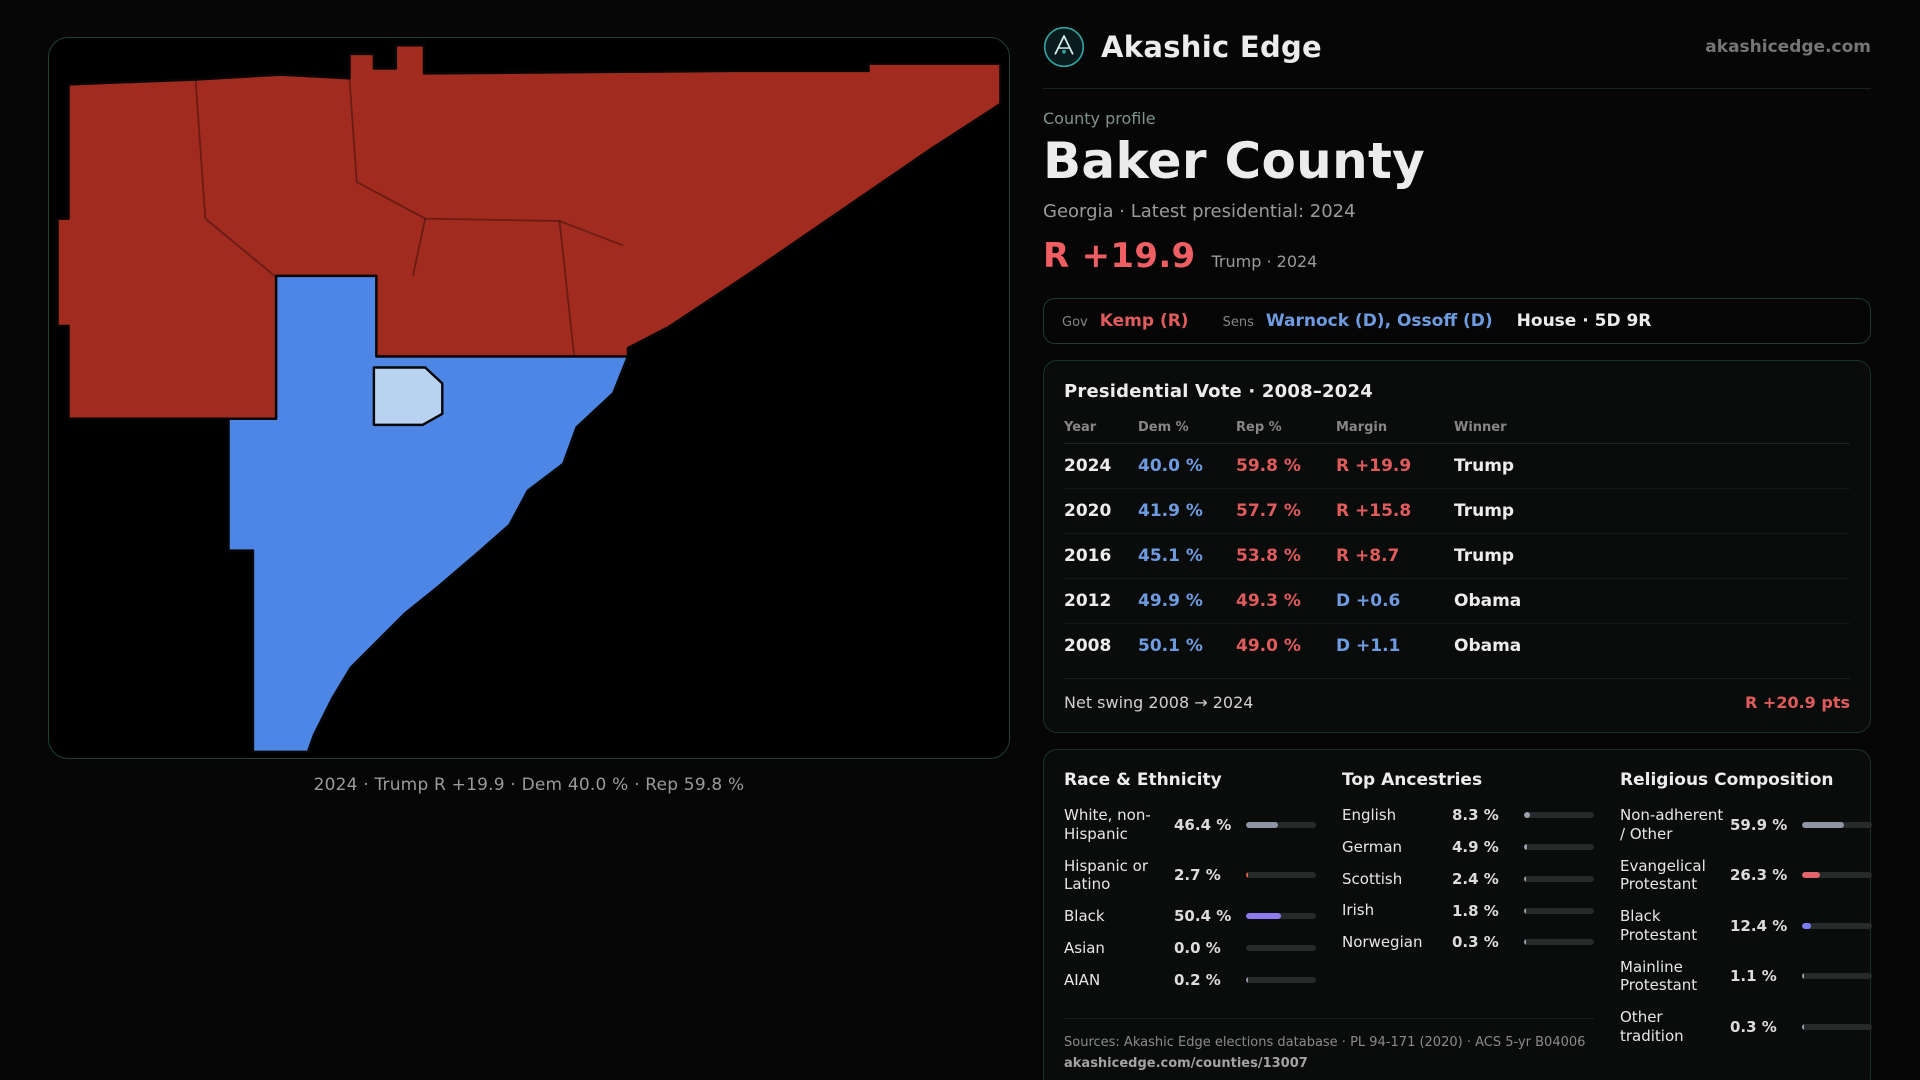  I want to click on demo-label: Other tradition, so click(1652, 1026).